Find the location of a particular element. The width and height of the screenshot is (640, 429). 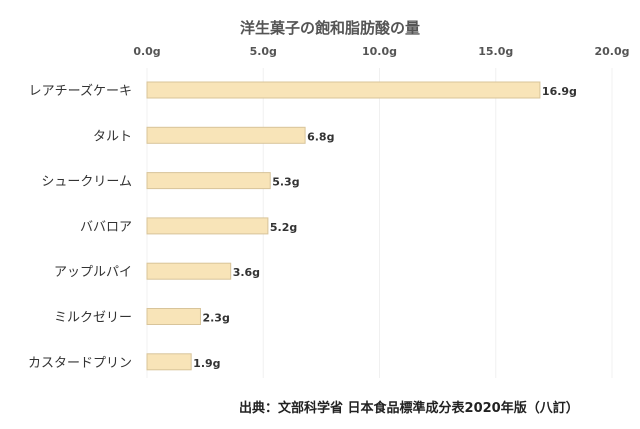

x-tick-label: 20.0g is located at coordinates (611, 51).